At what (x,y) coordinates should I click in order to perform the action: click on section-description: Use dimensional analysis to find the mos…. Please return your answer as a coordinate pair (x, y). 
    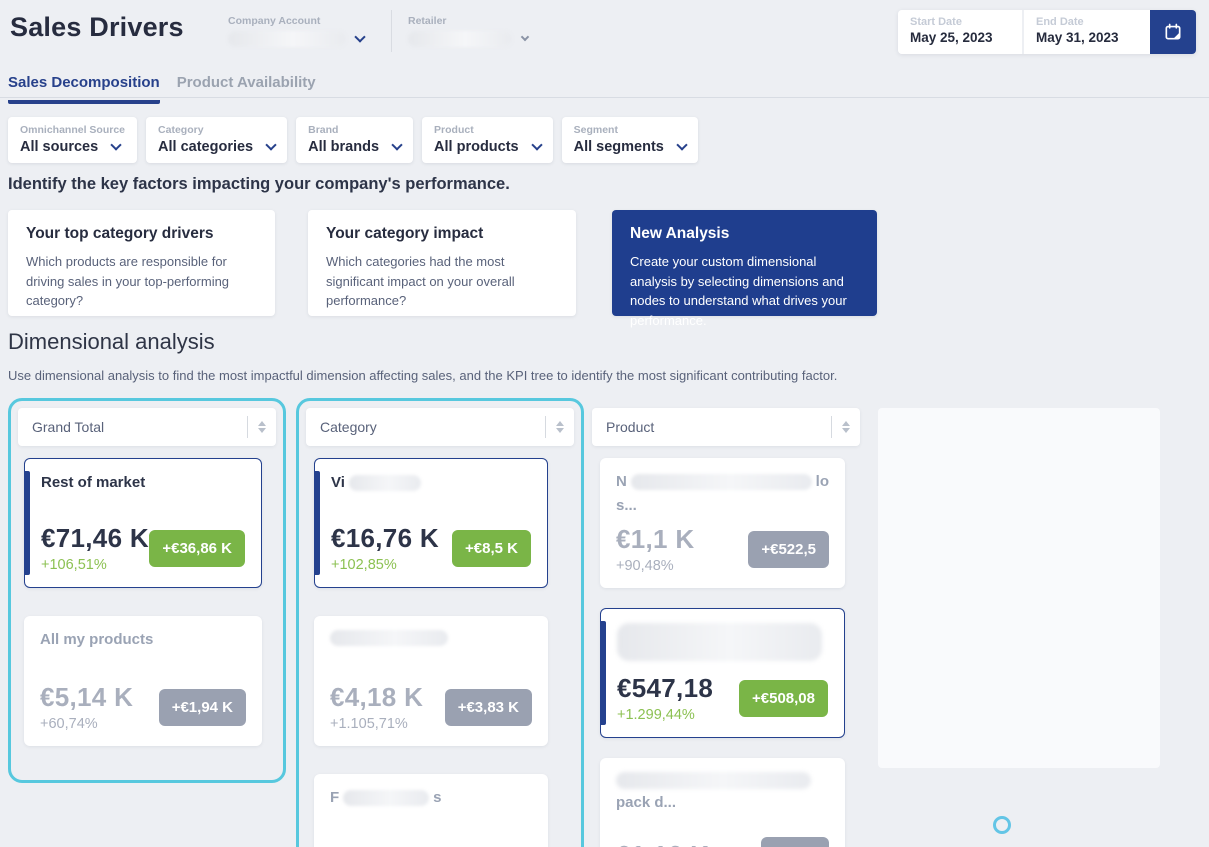
    Looking at the image, I should click on (423, 375).